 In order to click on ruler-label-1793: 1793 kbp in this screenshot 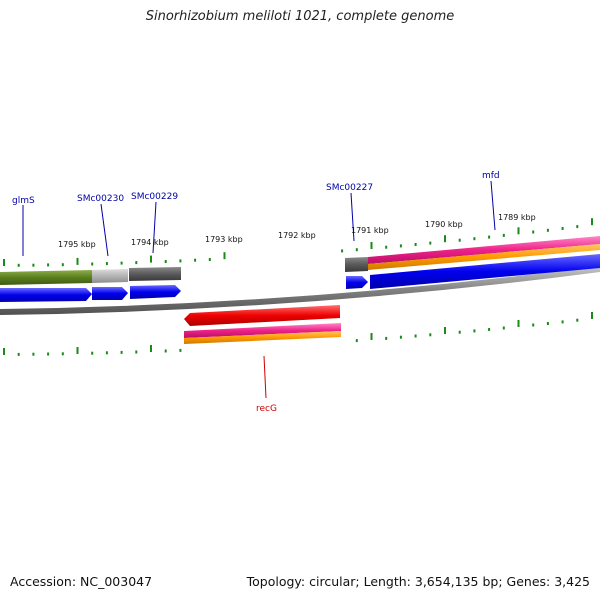, I will do `click(224, 239)`.